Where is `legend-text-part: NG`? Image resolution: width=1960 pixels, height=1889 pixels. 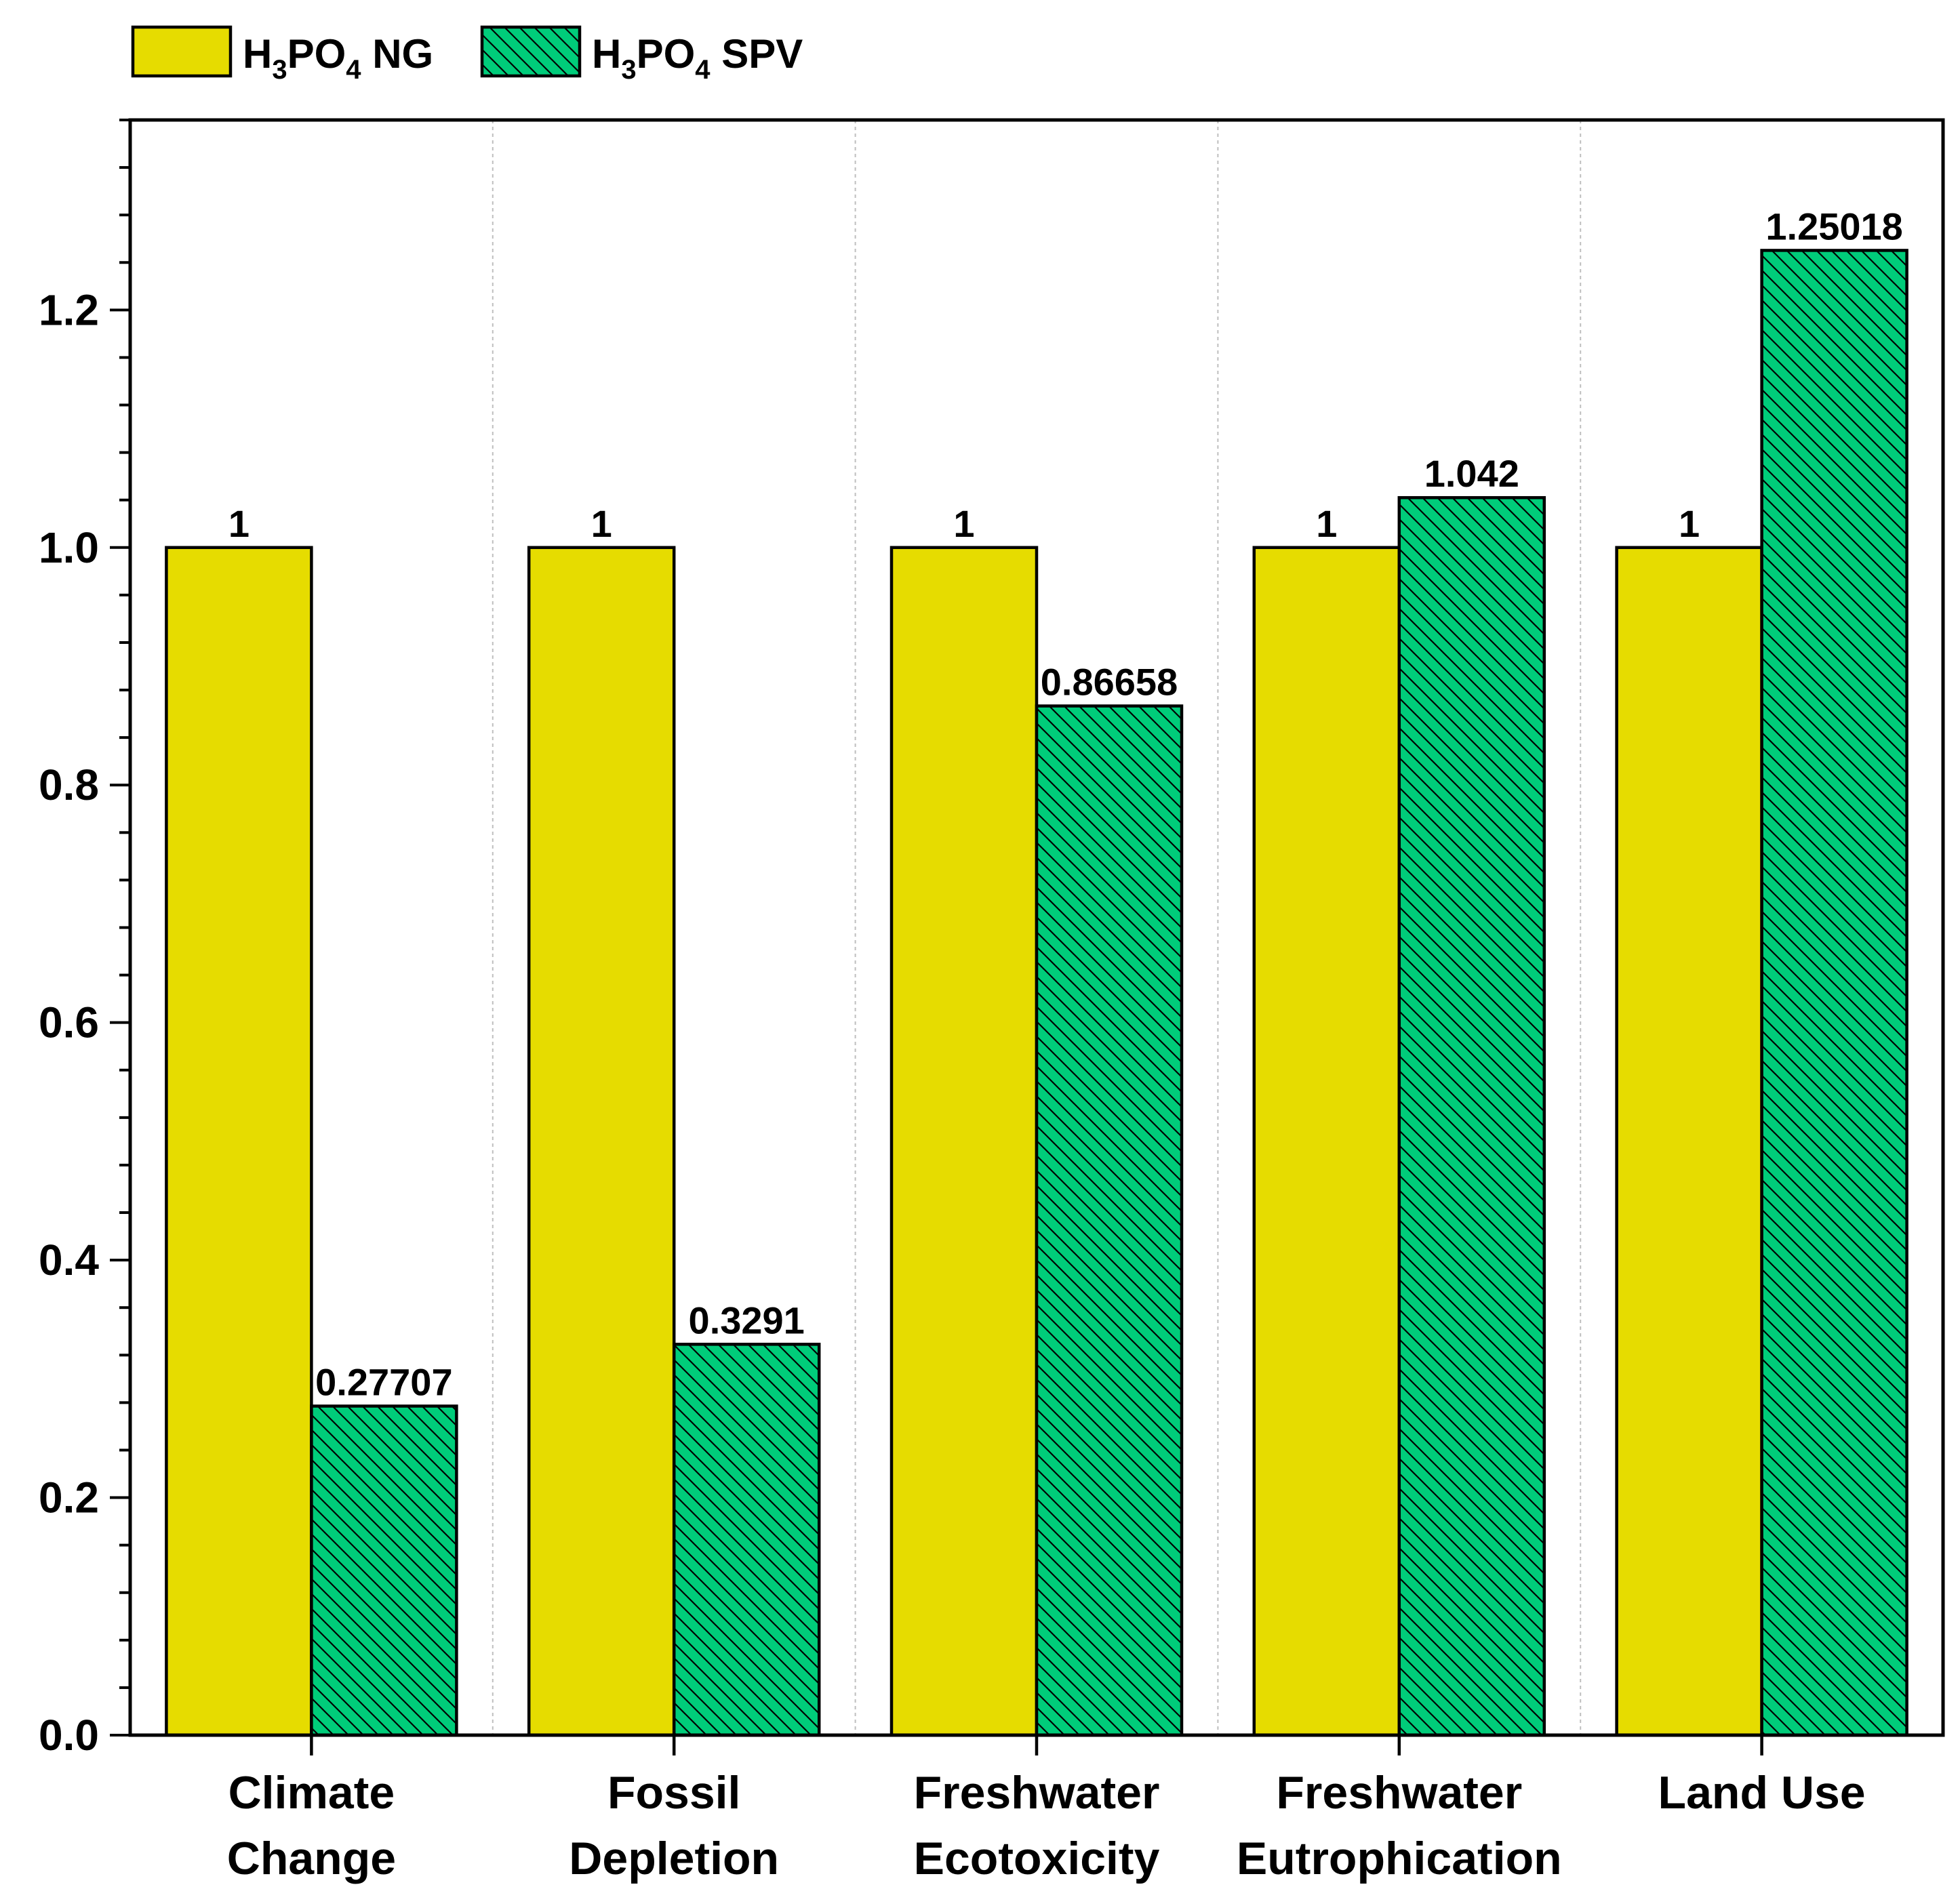 legend-text-part: NG is located at coordinates (397, 54).